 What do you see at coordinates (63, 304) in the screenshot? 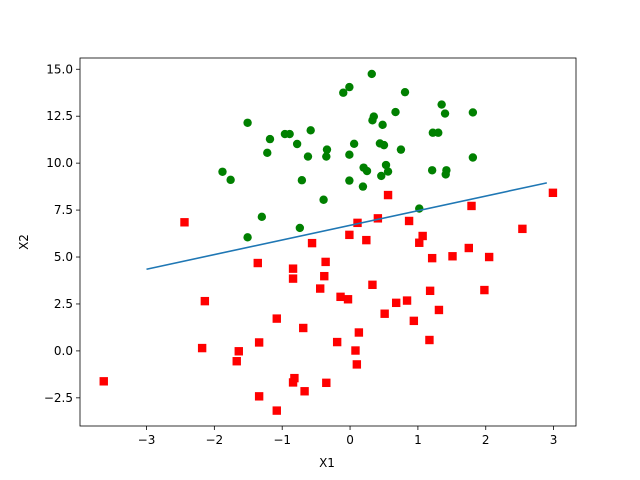
I see `y-tick-label-2: 2.5` at bounding box center [63, 304].